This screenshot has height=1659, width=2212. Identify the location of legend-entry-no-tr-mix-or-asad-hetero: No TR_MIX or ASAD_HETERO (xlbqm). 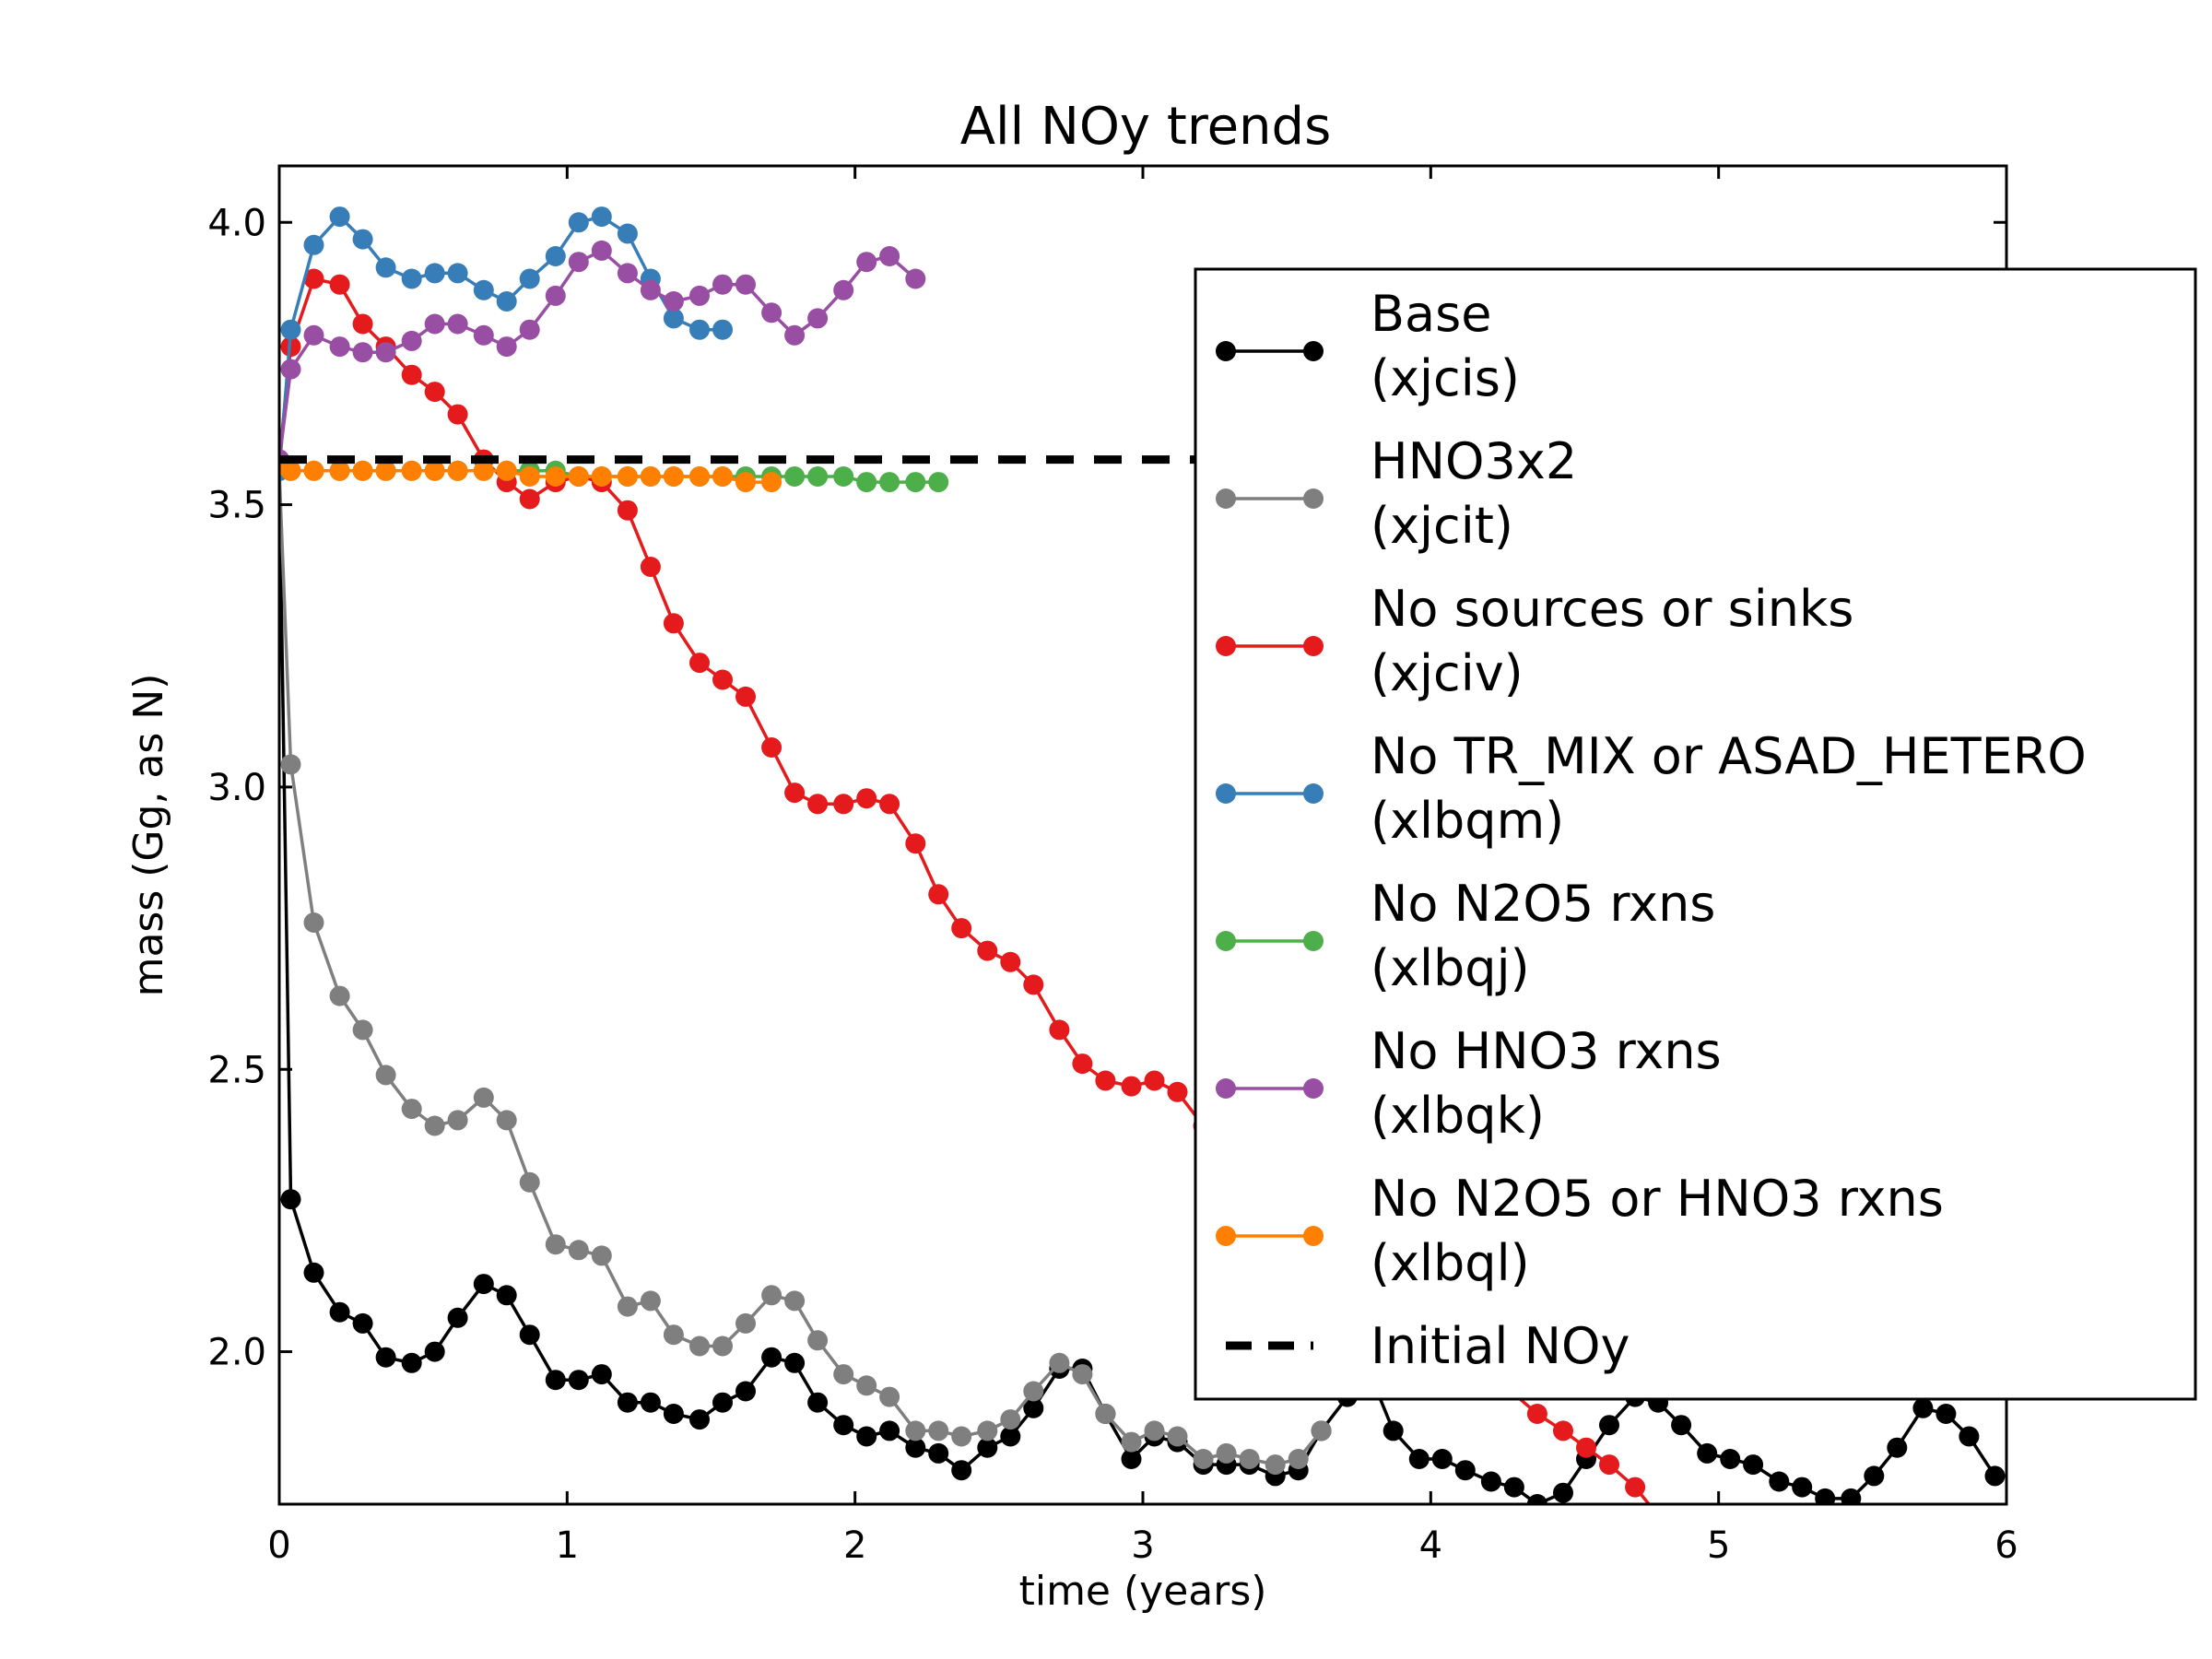
(1651, 788).